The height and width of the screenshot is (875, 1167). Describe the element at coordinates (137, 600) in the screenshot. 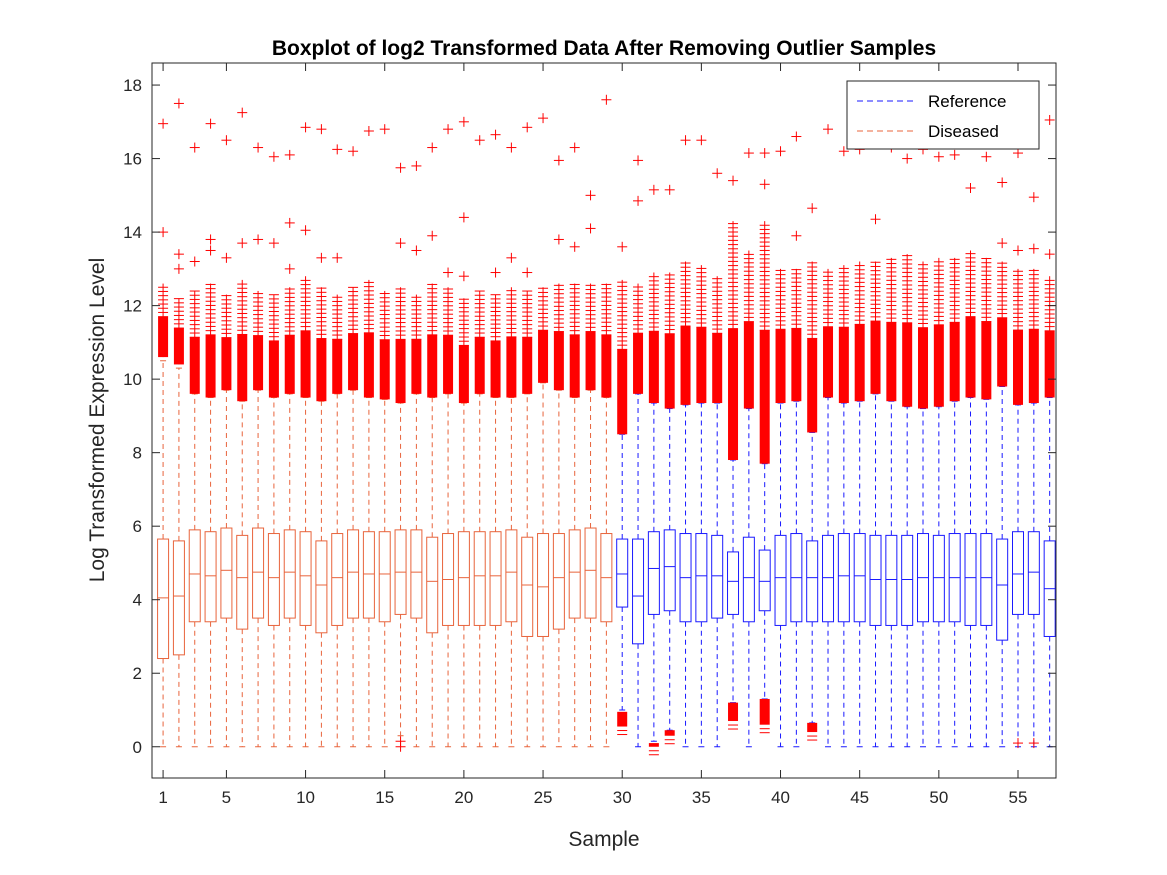

I see `y-tick-label: 4` at that location.